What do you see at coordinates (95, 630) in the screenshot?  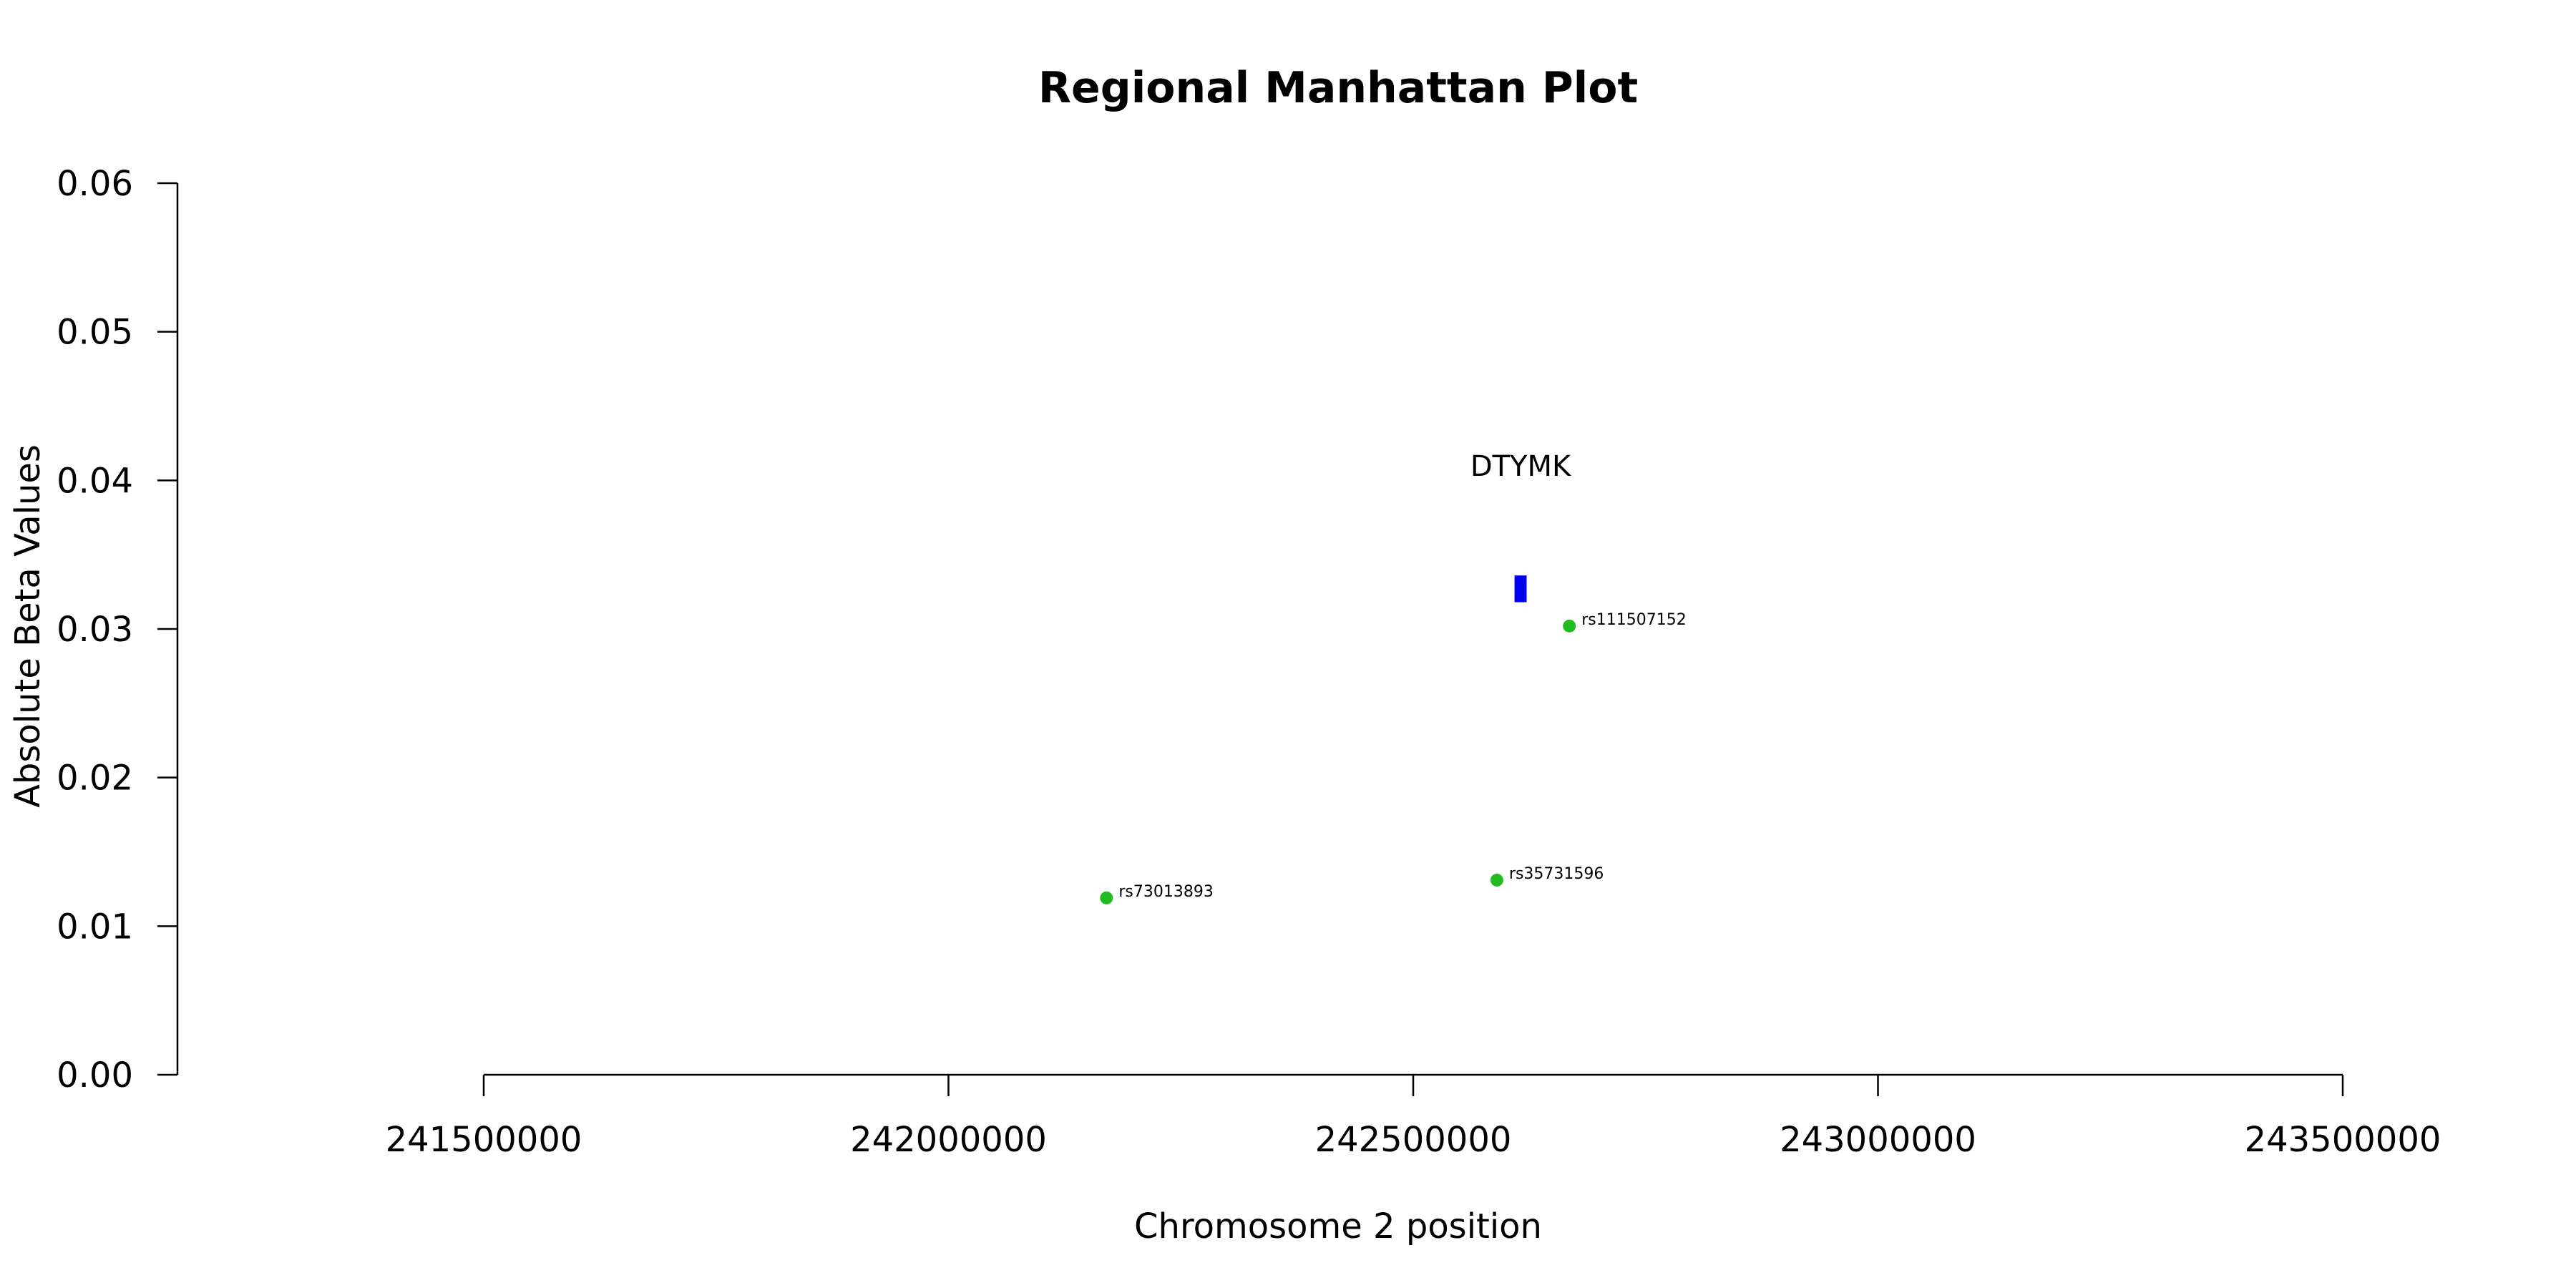 I see `y-tick-label: 0.03` at bounding box center [95, 630].